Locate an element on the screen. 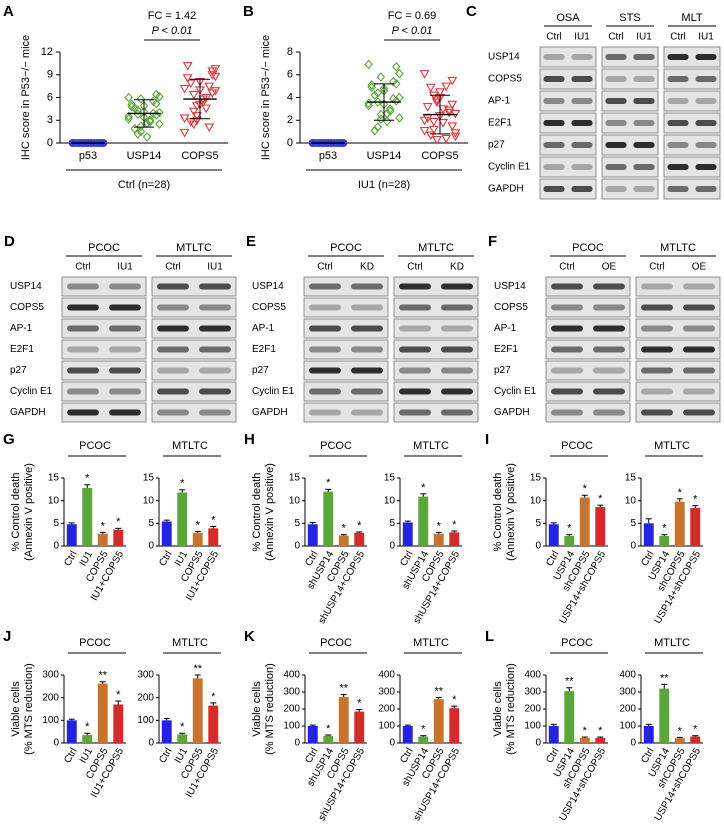 Image resolution: width=724 pixels, height=836 pixels. row-label: COPS5 is located at coordinates (27, 307).